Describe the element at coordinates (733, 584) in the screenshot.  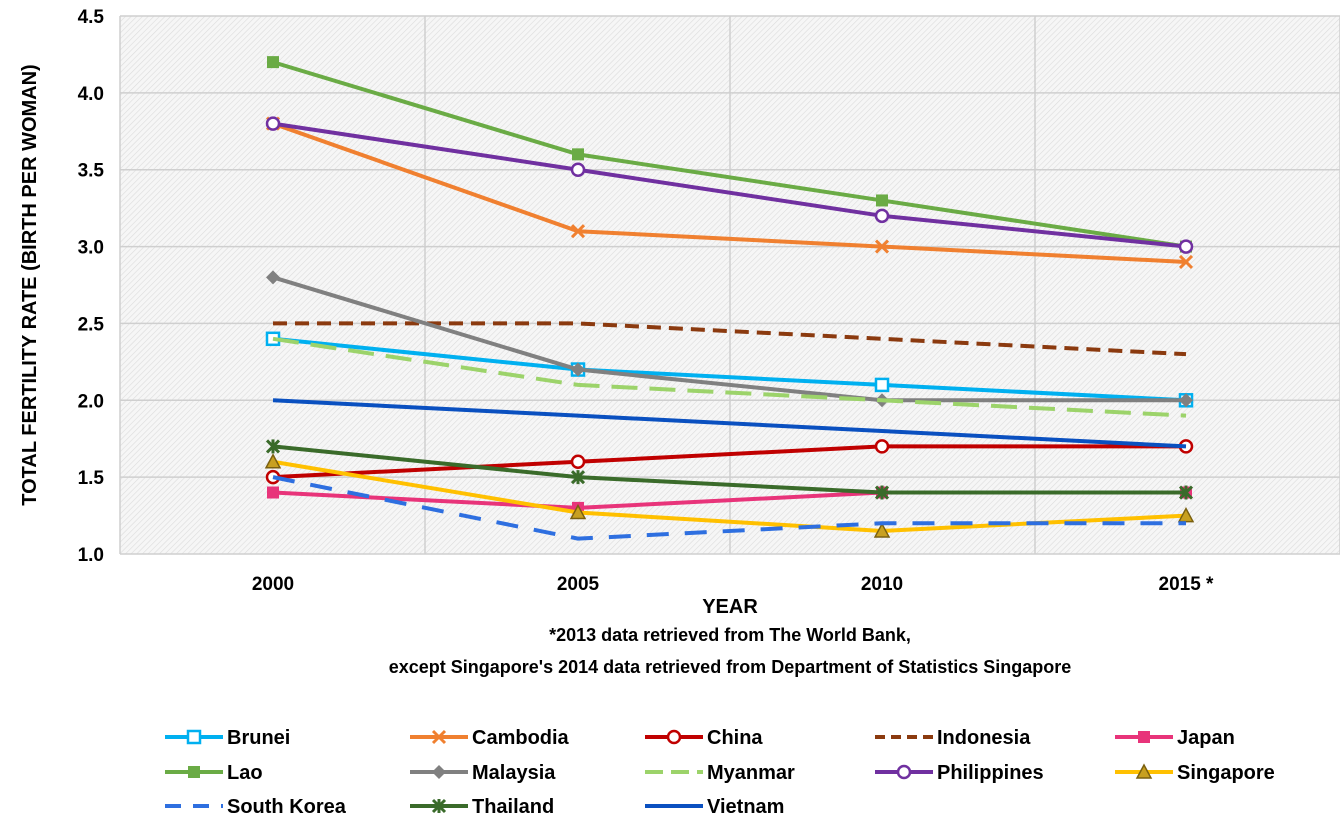
I see `x-tick-labels: 2000 2005 2010 2015 *` at that location.